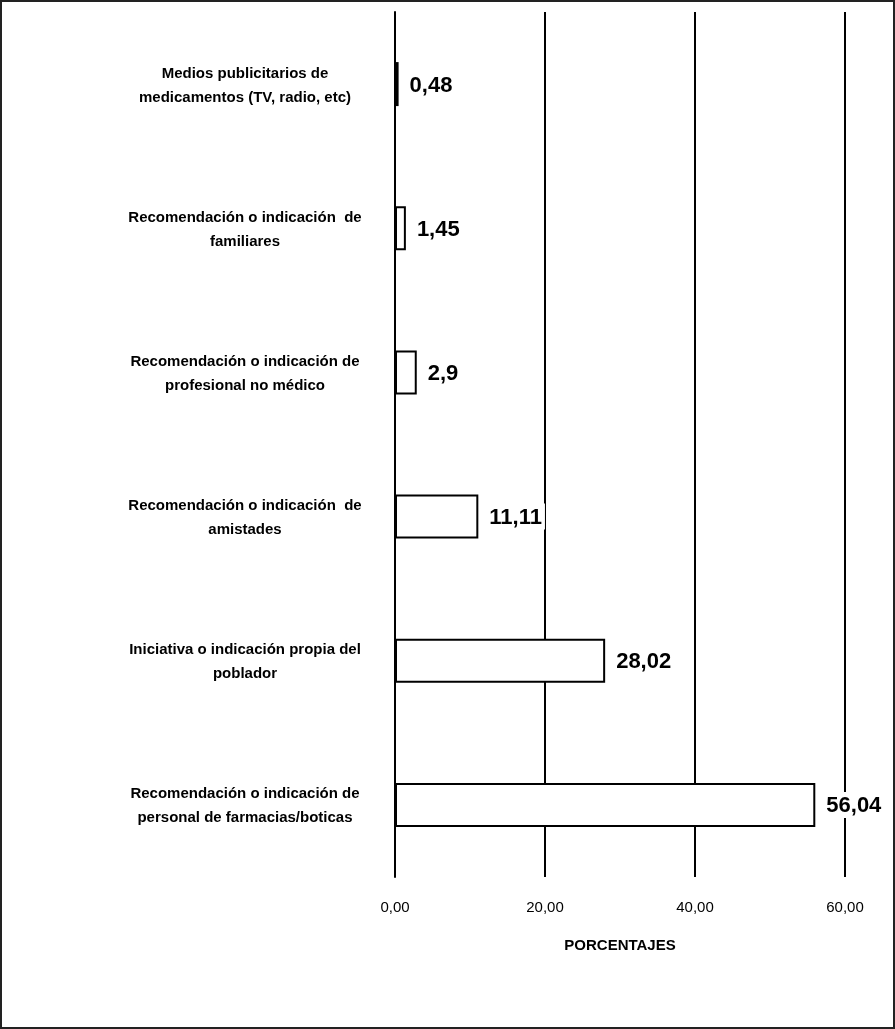 The width and height of the screenshot is (895, 1029). What do you see at coordinates (644, 661) in the screenshot?
I see `data-label: 28,02` at bounding box center [644, 661].